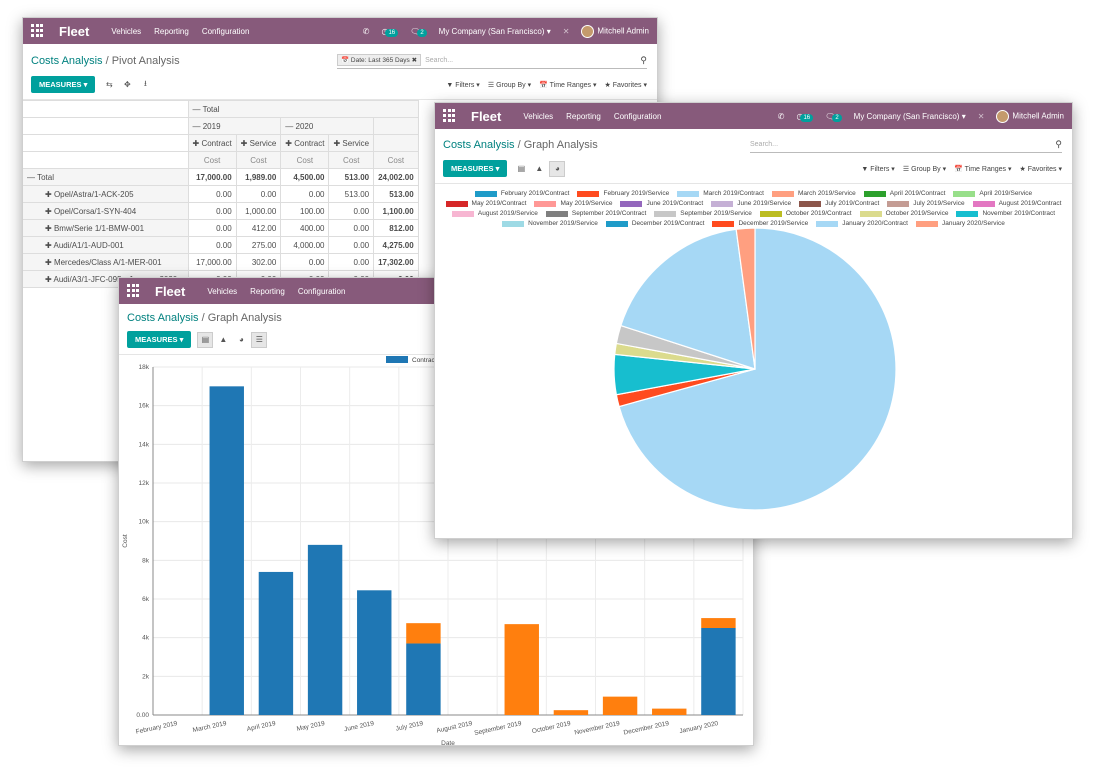 The image size is (1095, 767). Describe the element at coordinates (661, 203) in the screenshot. I see `legend-item: June 2019/Contract` at that location.